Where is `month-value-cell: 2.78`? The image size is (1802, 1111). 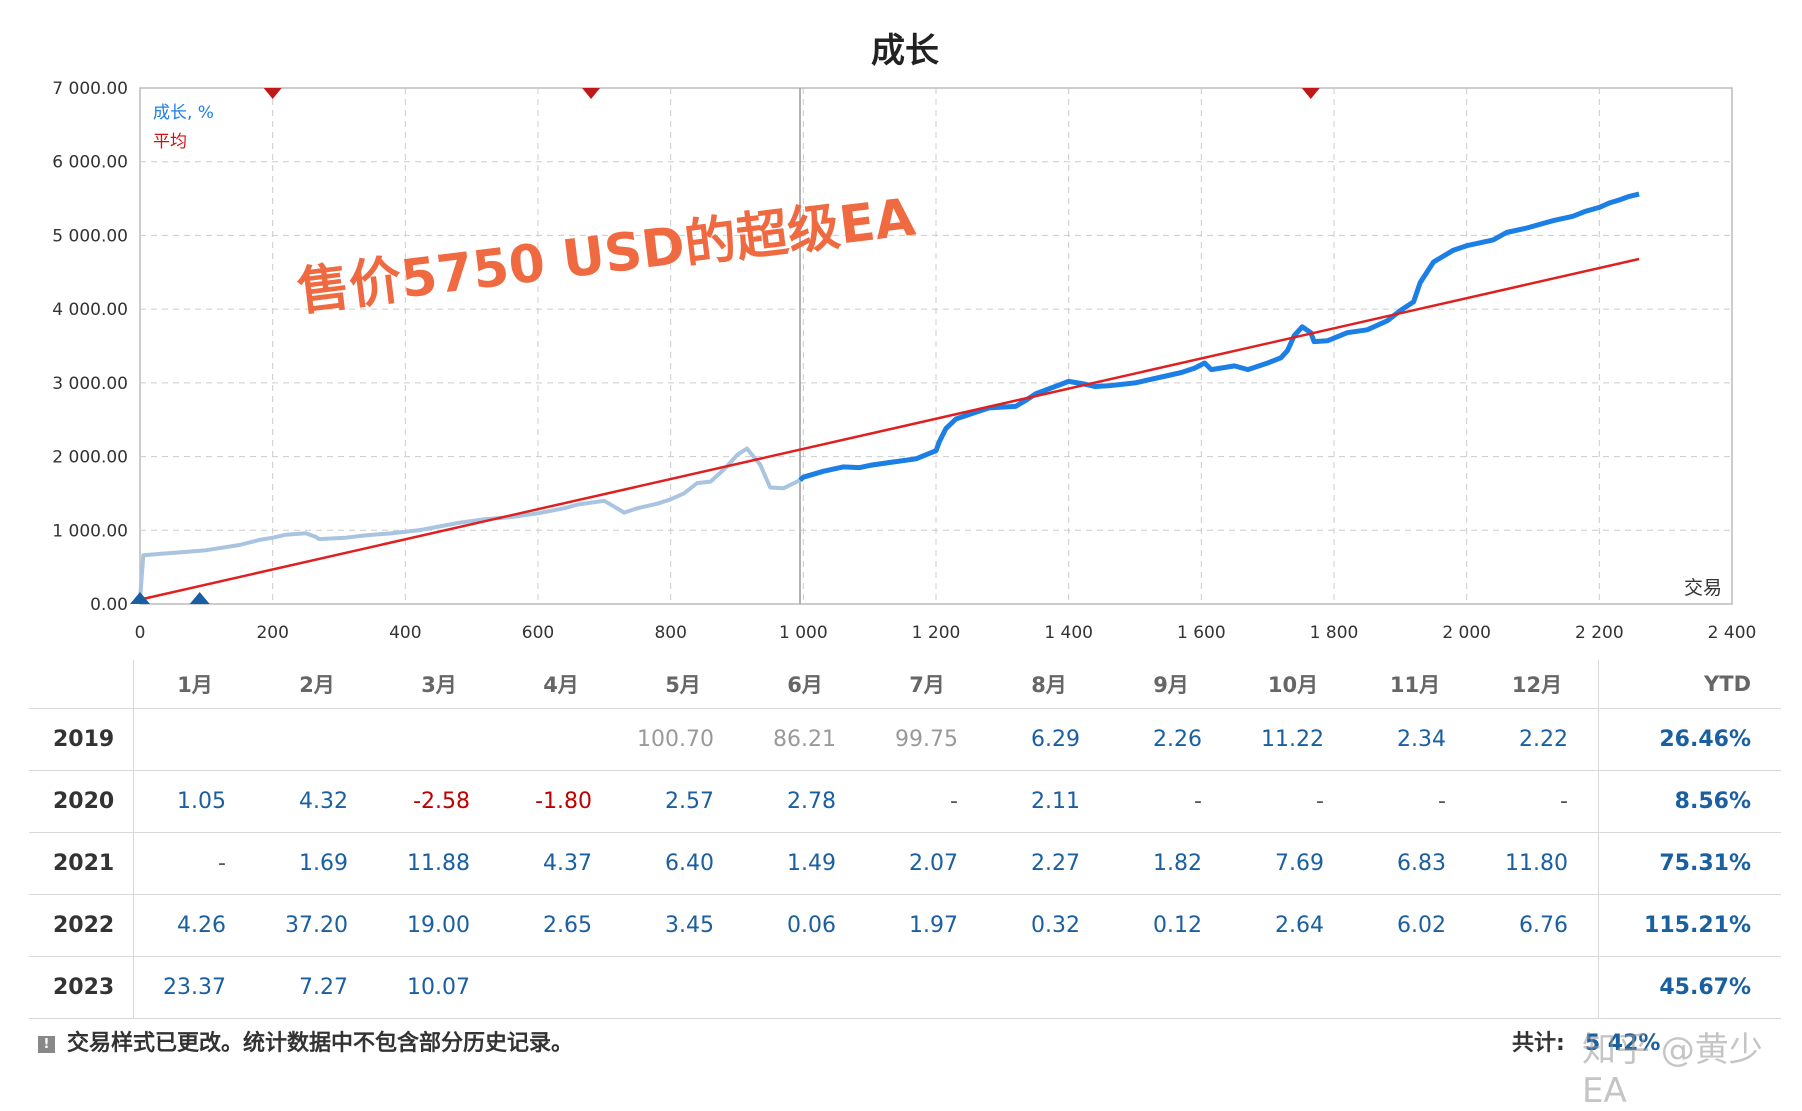
month-value-cell: 2.78 is located at coordinates (805, 801).